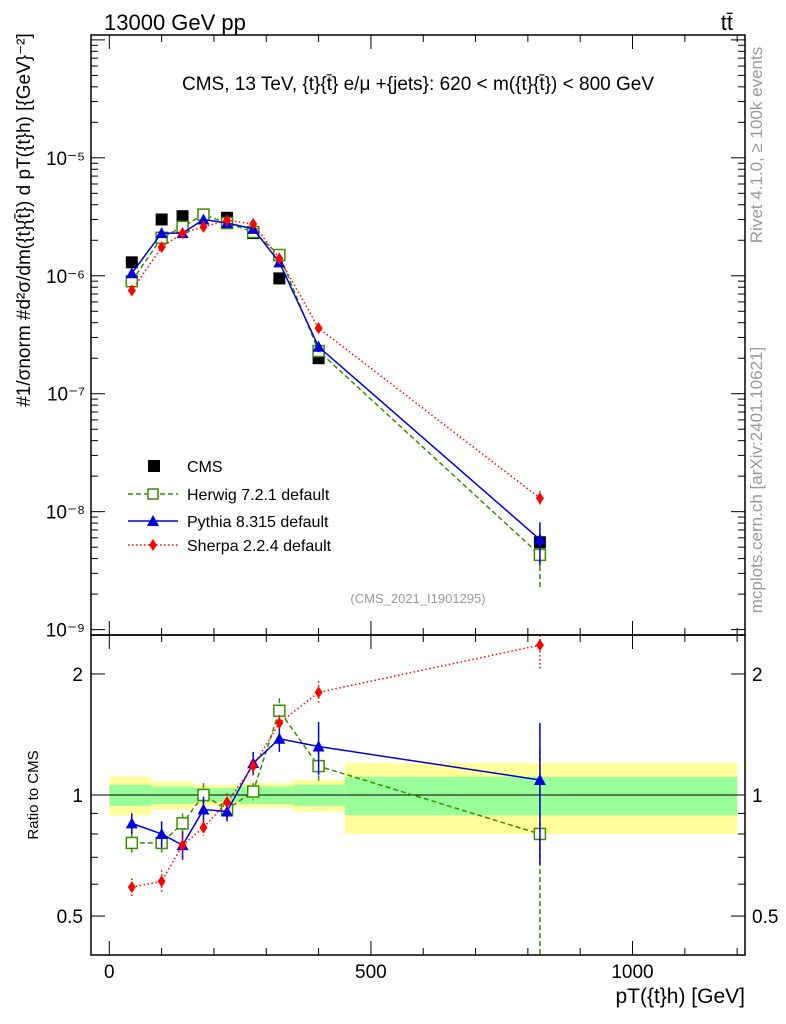 This screenshot has width=786, height=1024. I want to click on legend-marker-herwig, so click(153, 494).